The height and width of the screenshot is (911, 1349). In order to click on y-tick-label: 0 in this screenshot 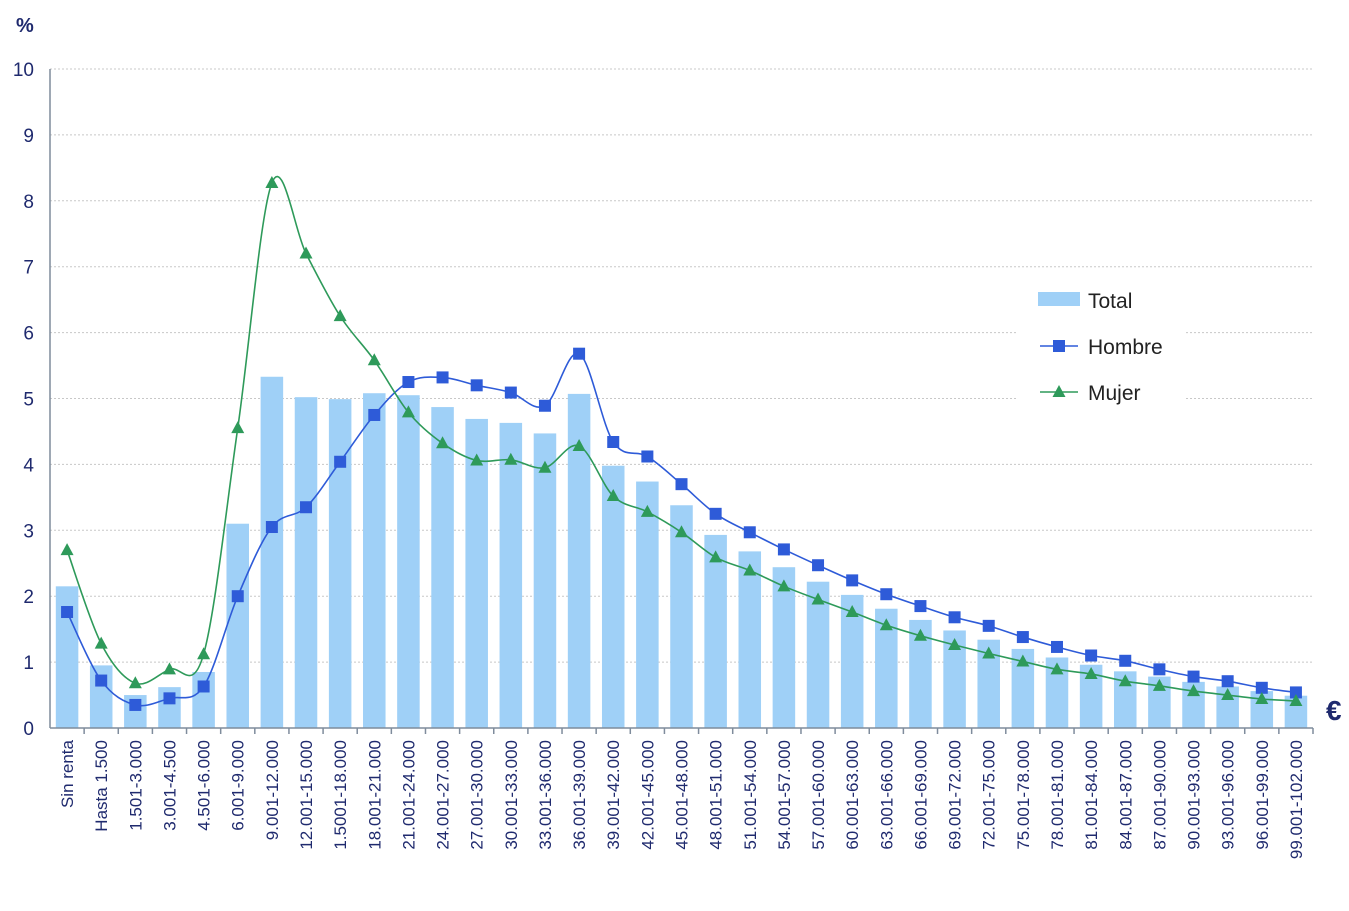, I will do `click(28, 729)`.